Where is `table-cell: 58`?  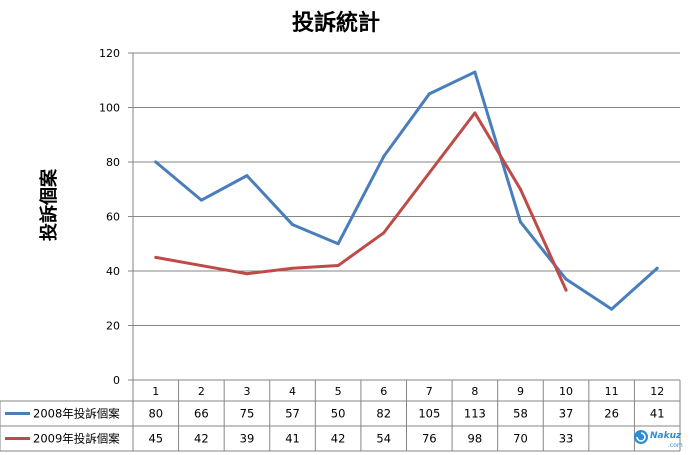
table-cell: 58 is located at coordinates (520, 414).